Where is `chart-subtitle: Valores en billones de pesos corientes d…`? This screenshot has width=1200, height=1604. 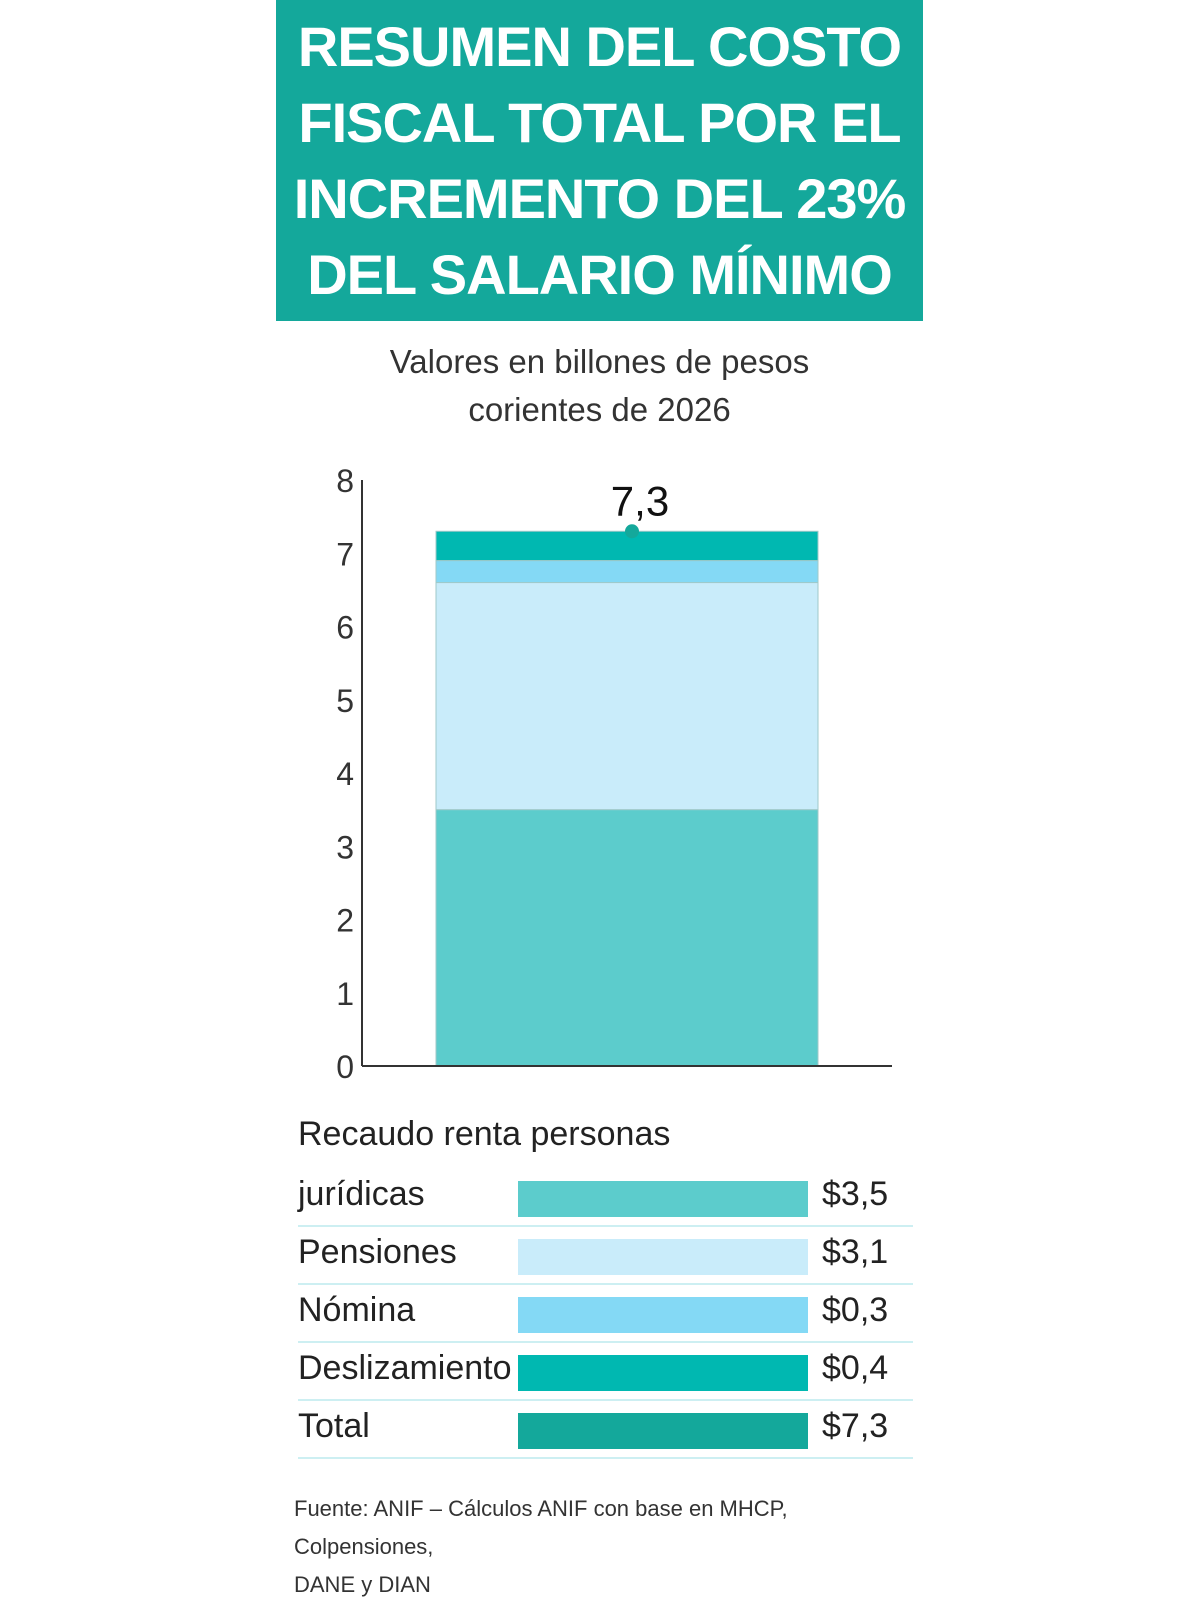
chart-subtitle: Valores en billones de pesos corientes d… is located at coordinates (599, 386).